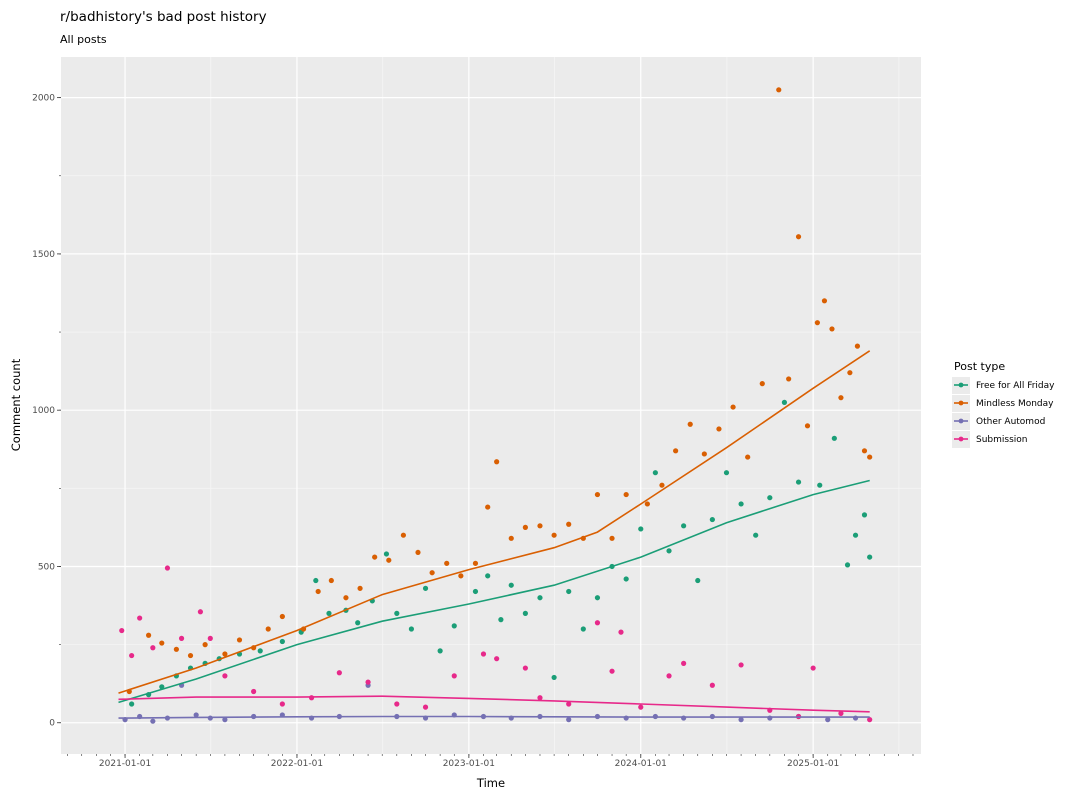 This screenshot has width=1067, height=800. I want to click on y-axis-title: Comment count, so click(16, 404).